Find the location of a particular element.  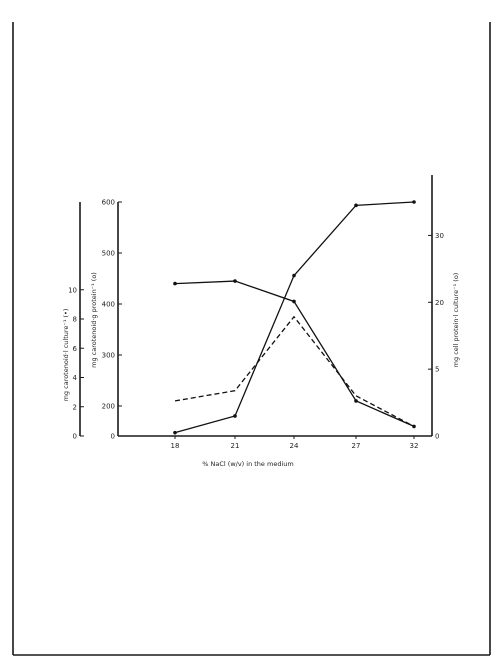

y-tick-label-protein: 500 is located at coordinates (108, 254).